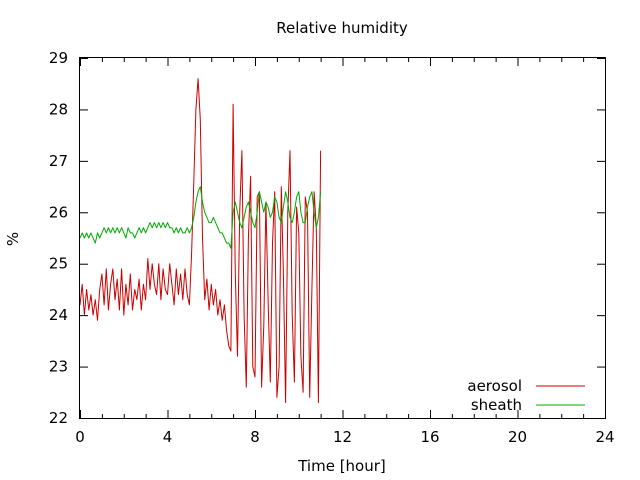 This screenshot has height=480, width=640. What do you see at coordinates (342, 28) in the screenshot?
I see `chart-title: Relative humidity` at bounding box center [342, 28].